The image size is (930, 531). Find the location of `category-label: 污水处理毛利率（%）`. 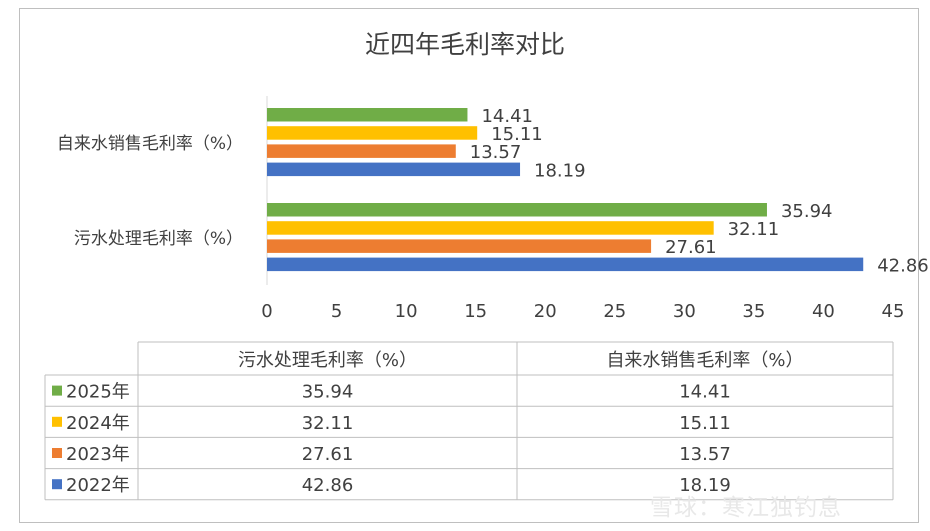

category-label: 污水处理毛利率（%） is located at coordinates (158, 239).